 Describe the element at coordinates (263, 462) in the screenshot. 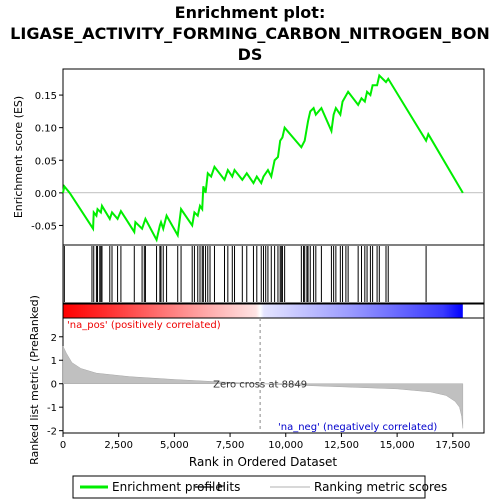

I see `metric-x-axis-label: Rank in Ordered Dataset` at that location.